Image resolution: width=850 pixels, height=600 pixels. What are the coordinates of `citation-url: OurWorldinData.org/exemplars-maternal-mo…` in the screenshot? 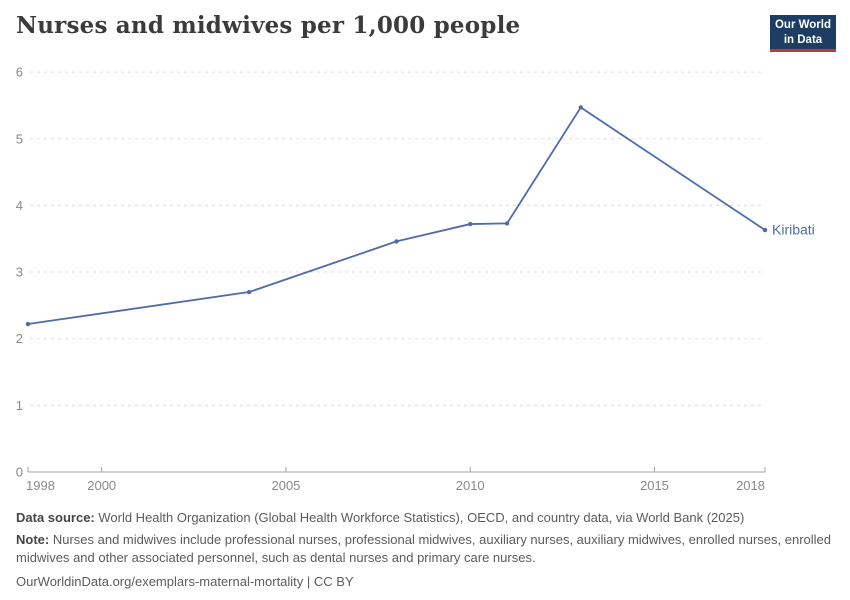 It's located at (185, 581).